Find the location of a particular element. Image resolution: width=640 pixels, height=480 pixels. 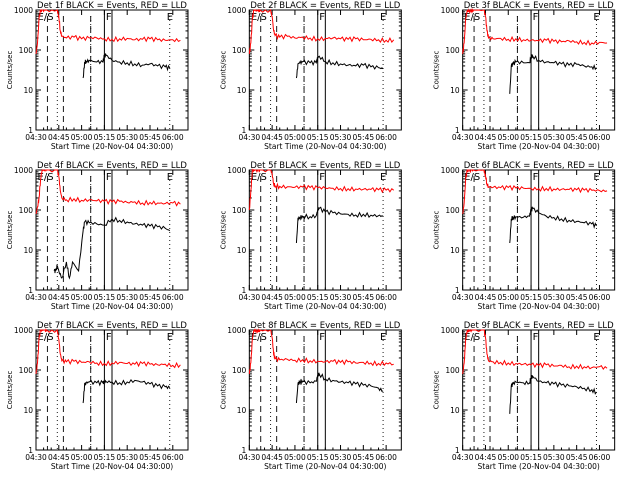

chart-title: Det 6f BLACK = Events, RED = LLD is located at coordinates (539, 166).